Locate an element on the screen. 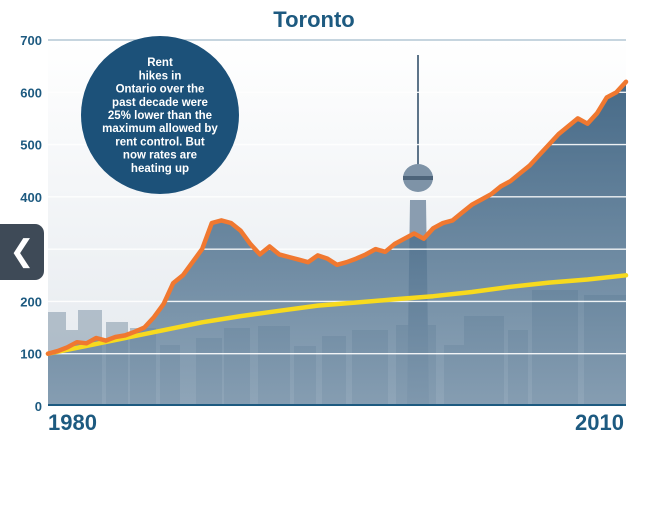 The image size is (650, 512). y-tick-label: 700 is located at coordinates (31, 40).